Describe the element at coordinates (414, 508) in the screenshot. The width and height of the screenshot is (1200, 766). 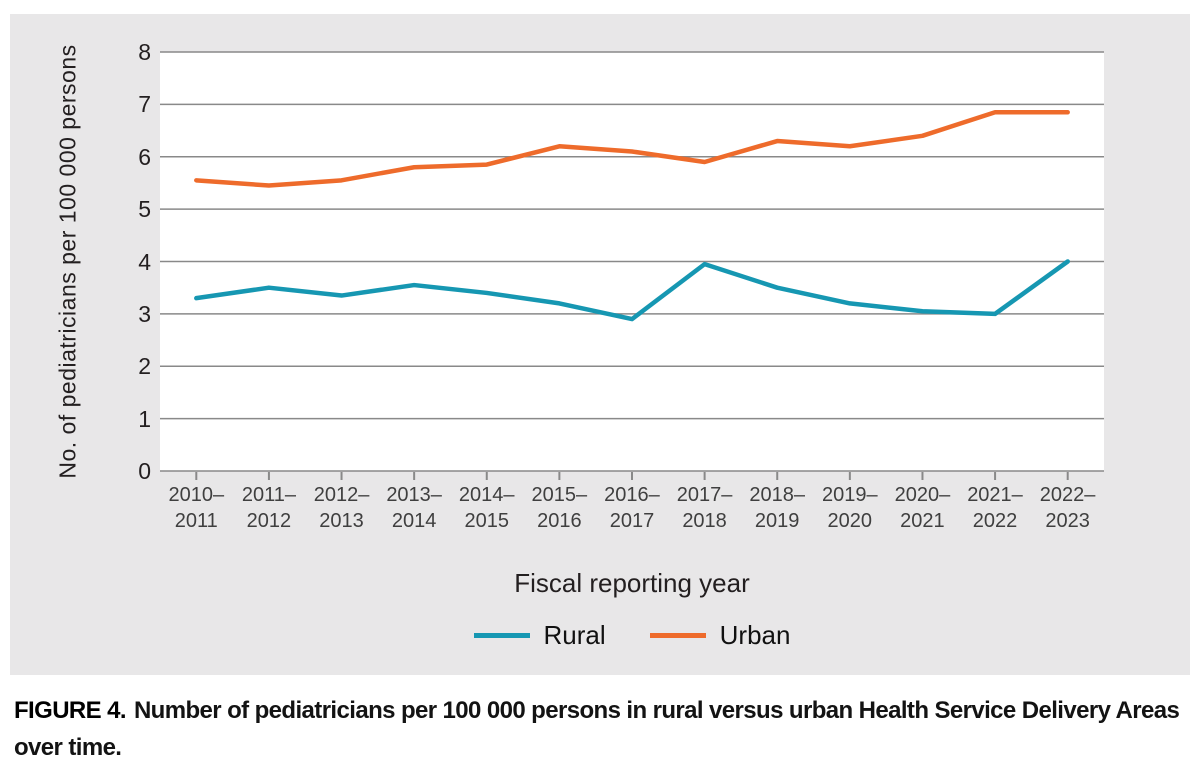
I see `x-tick-label: 2013– 2014` at that location.